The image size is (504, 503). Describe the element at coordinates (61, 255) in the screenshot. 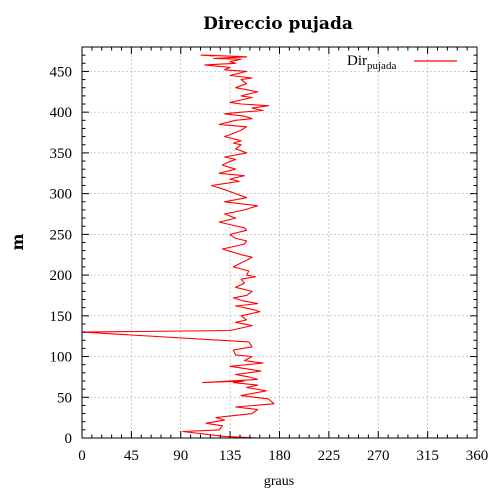

I see `y-tick-labels: 0 50 100 150 200 250 300 350 400 450` at that location.